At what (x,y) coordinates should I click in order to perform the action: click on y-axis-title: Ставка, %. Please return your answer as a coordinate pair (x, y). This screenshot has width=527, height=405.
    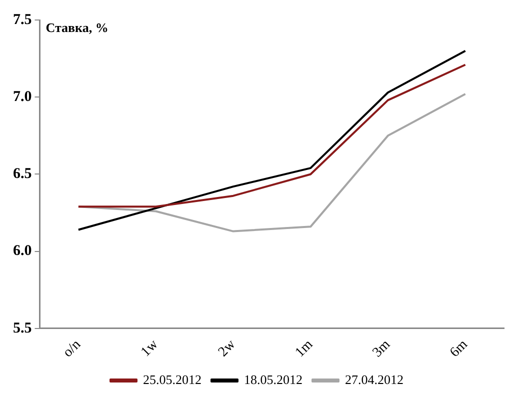
    Looking at the image, I should click on (77, 27).